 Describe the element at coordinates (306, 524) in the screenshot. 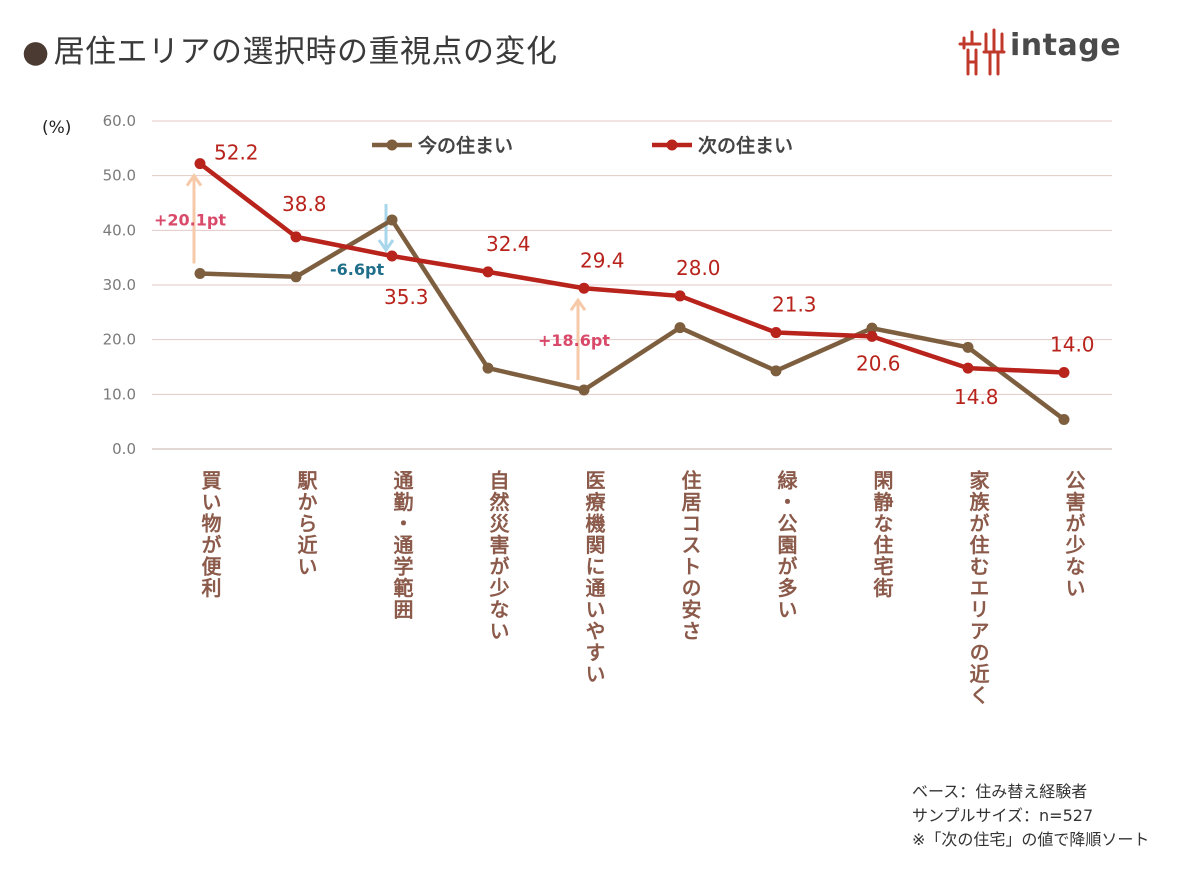

I see `x-category-label: 駅から近い` at that location.